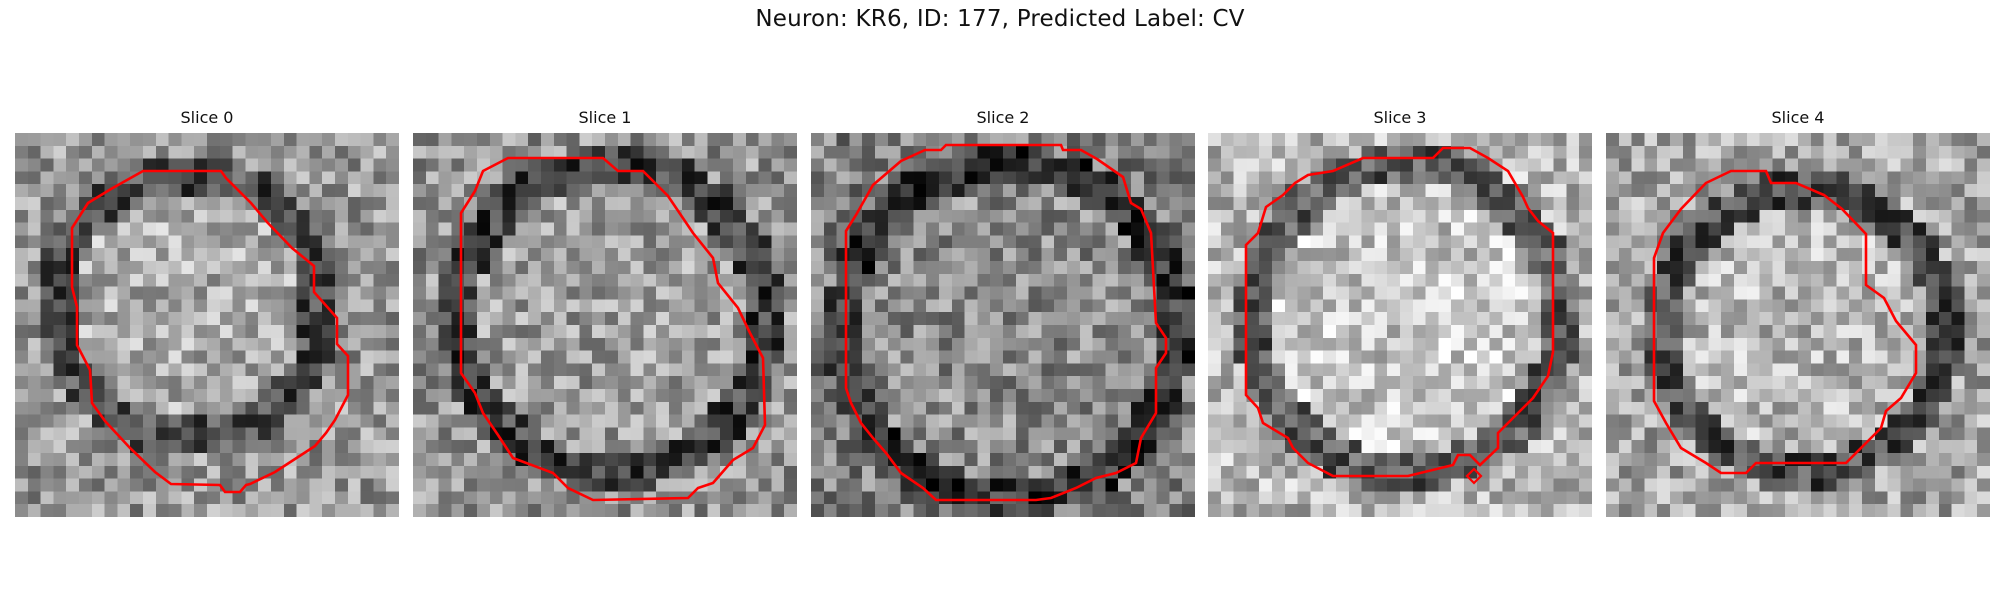 The height and width of the screenshot is (600, 2000). I want to click on slice-title: Slice 2, so click(1003, 117).